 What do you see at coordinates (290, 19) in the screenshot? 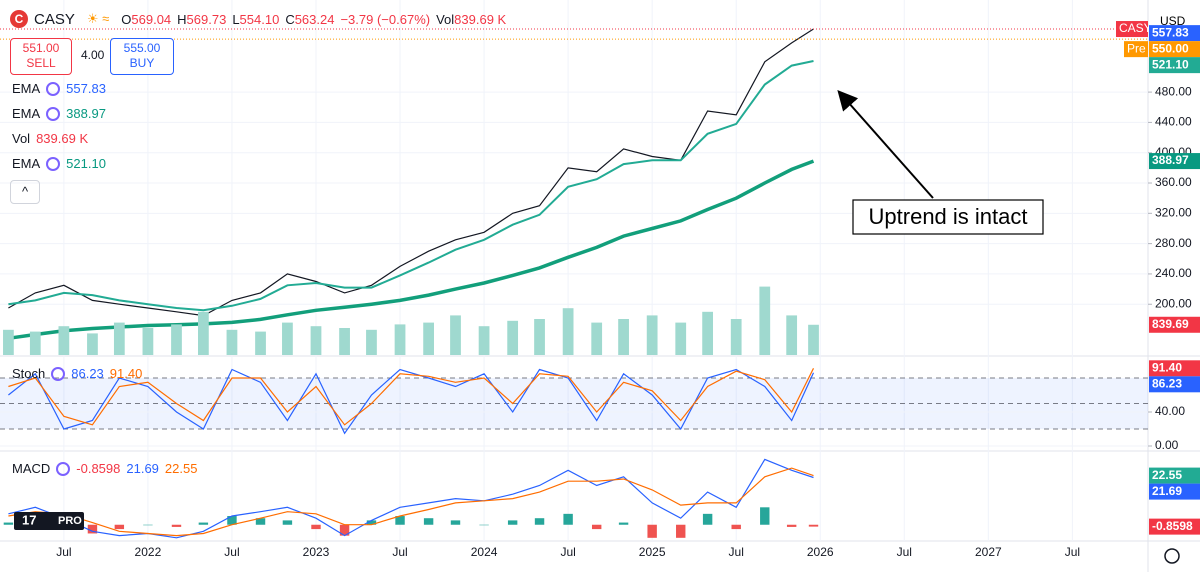
I see `ohlc-c-key: C` at bounding box center [290, 19].